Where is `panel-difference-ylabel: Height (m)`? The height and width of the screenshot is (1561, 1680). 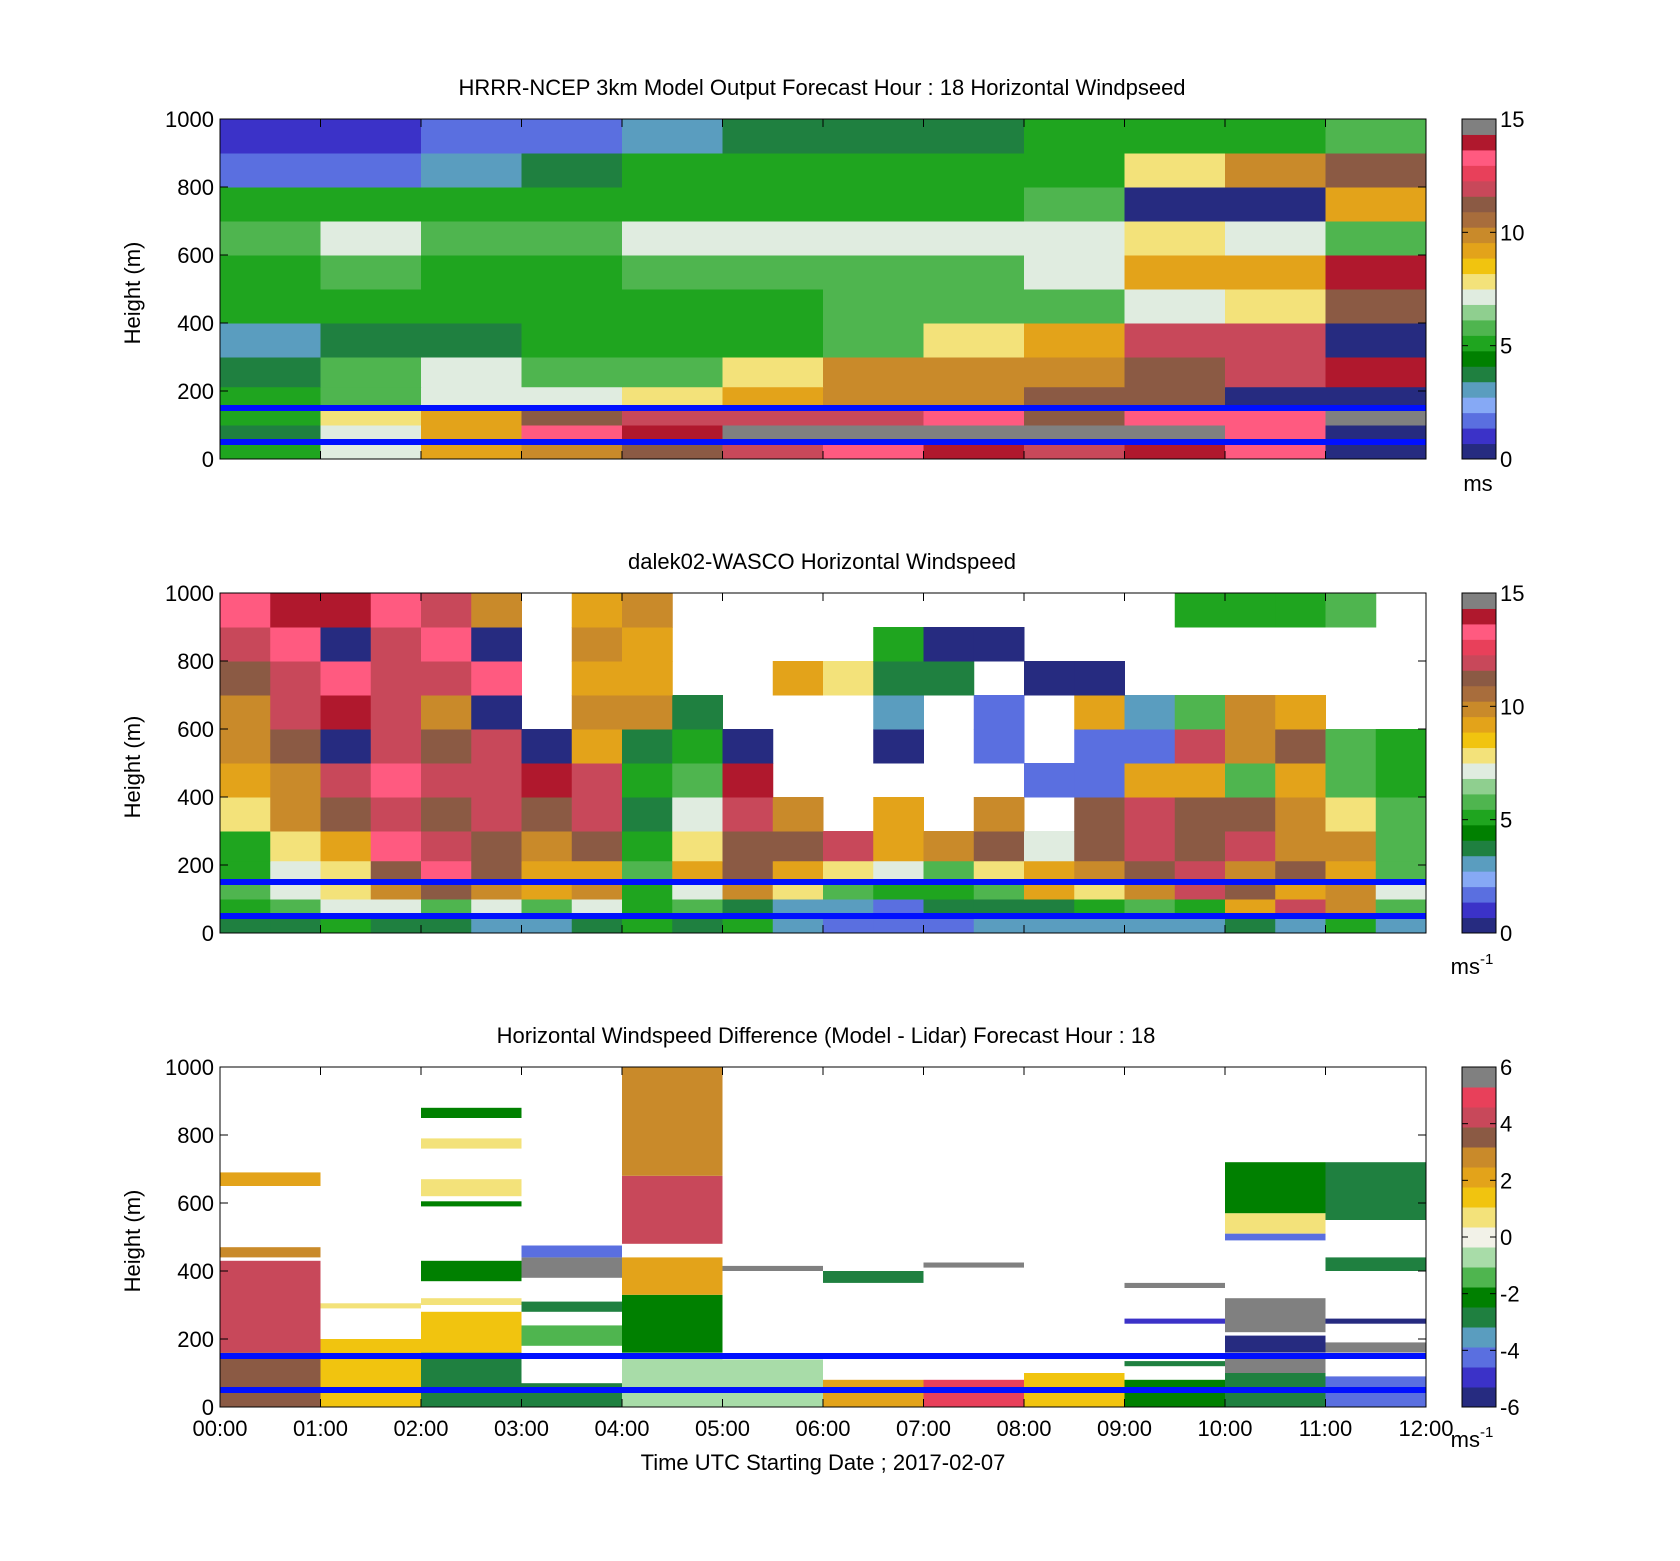
panel-difference-ylabel: Height (m) is located at coordinates (132, 1241).